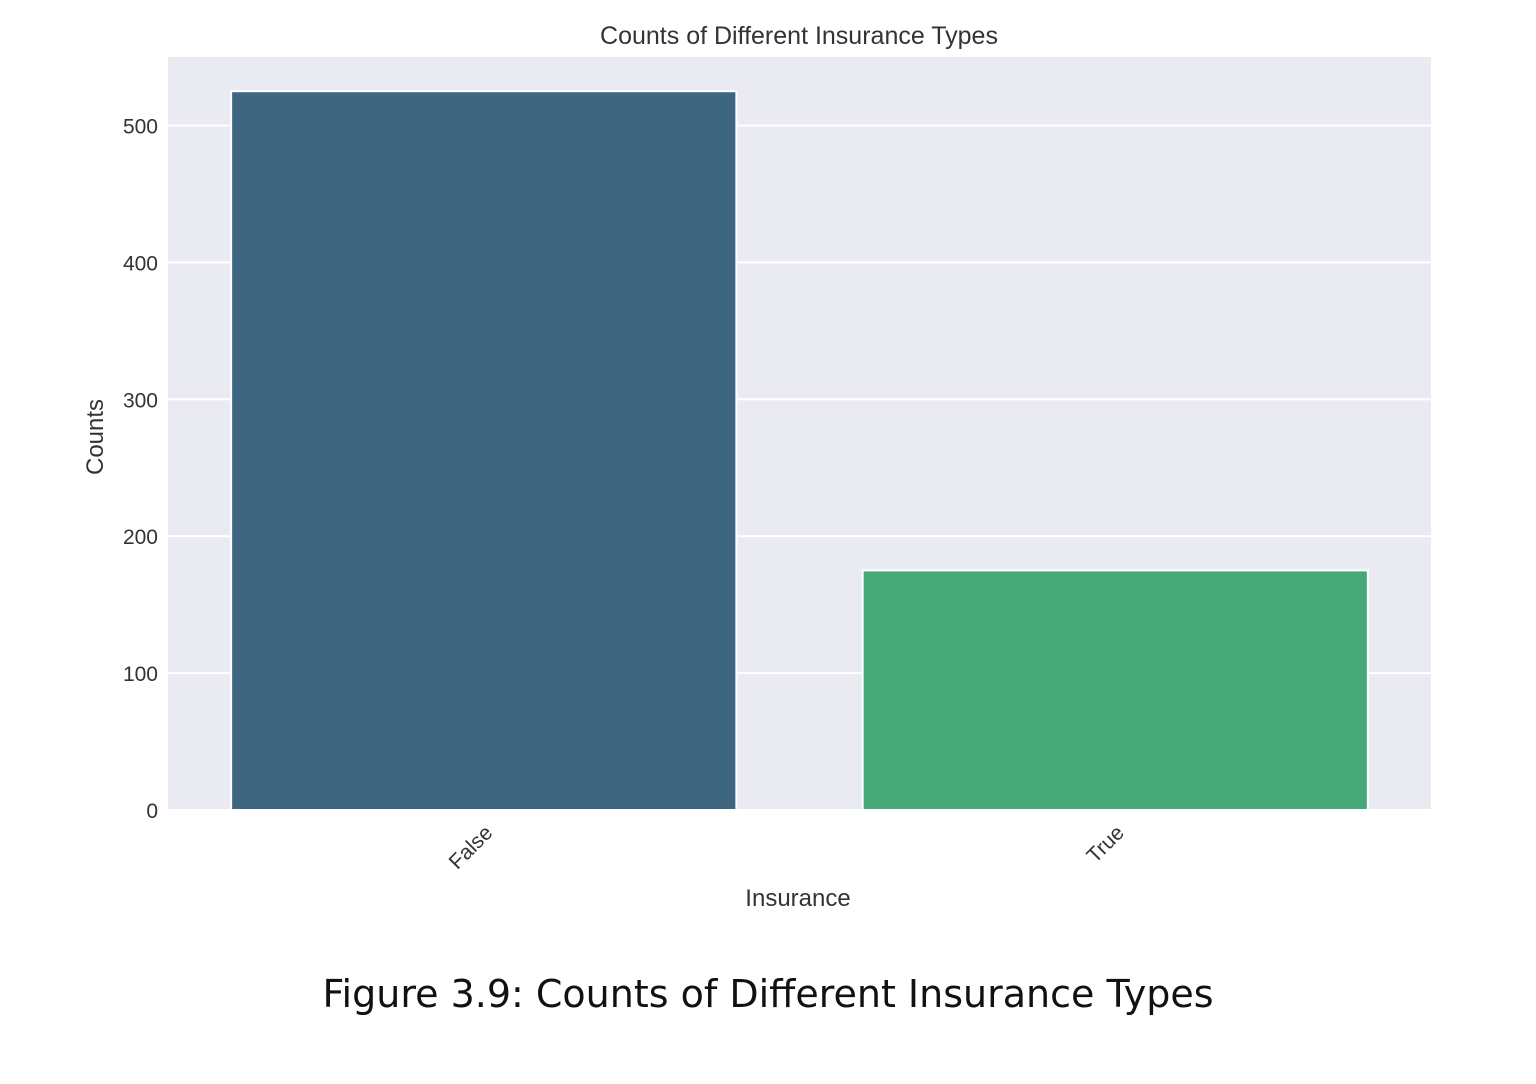 The width and height of the screenshot is (1536, 1084). I want to click on y-tick-label-0: 0, so click(152, 811).